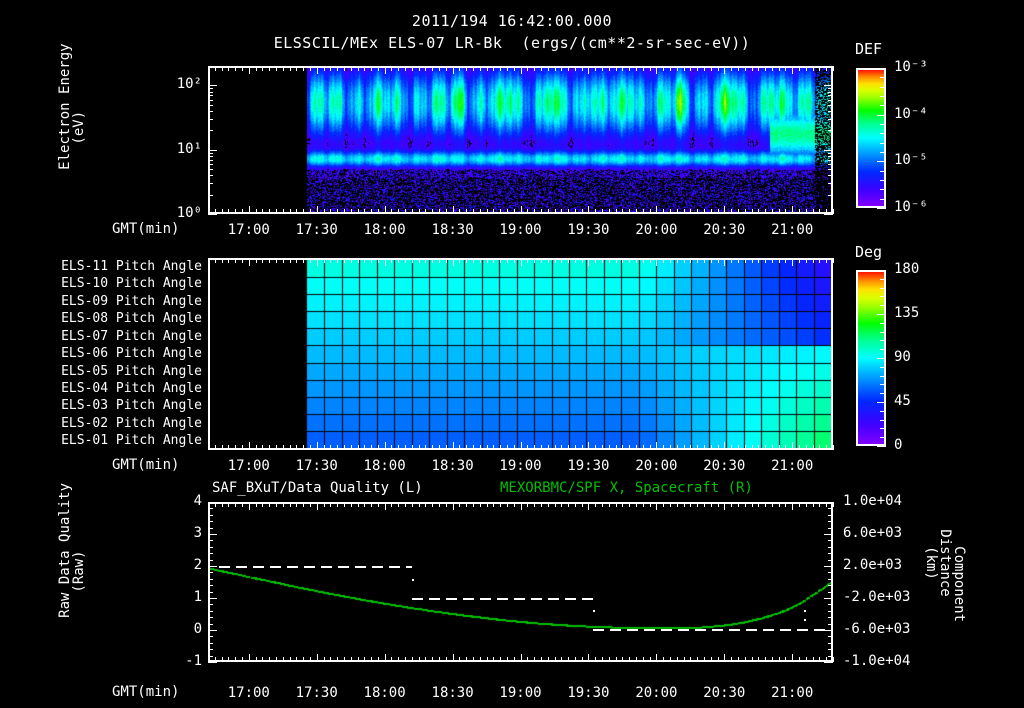 This screenshot has height=708, width=1024. Describe the element at coordinates (902, 401) in the screenshot. I see `deg-colorbar-tick: 45` at that location.